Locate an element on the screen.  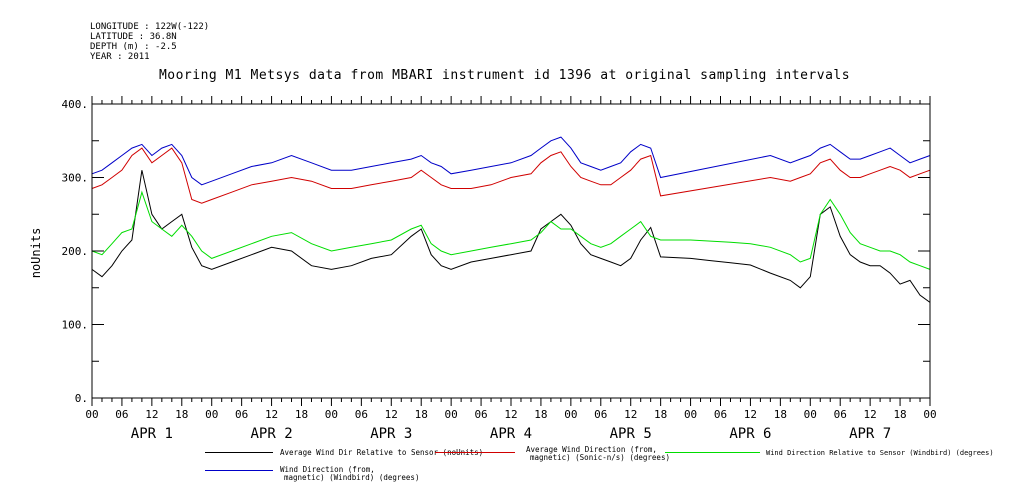
y-axis-label: noUnits is located at coordinates (36, 253).